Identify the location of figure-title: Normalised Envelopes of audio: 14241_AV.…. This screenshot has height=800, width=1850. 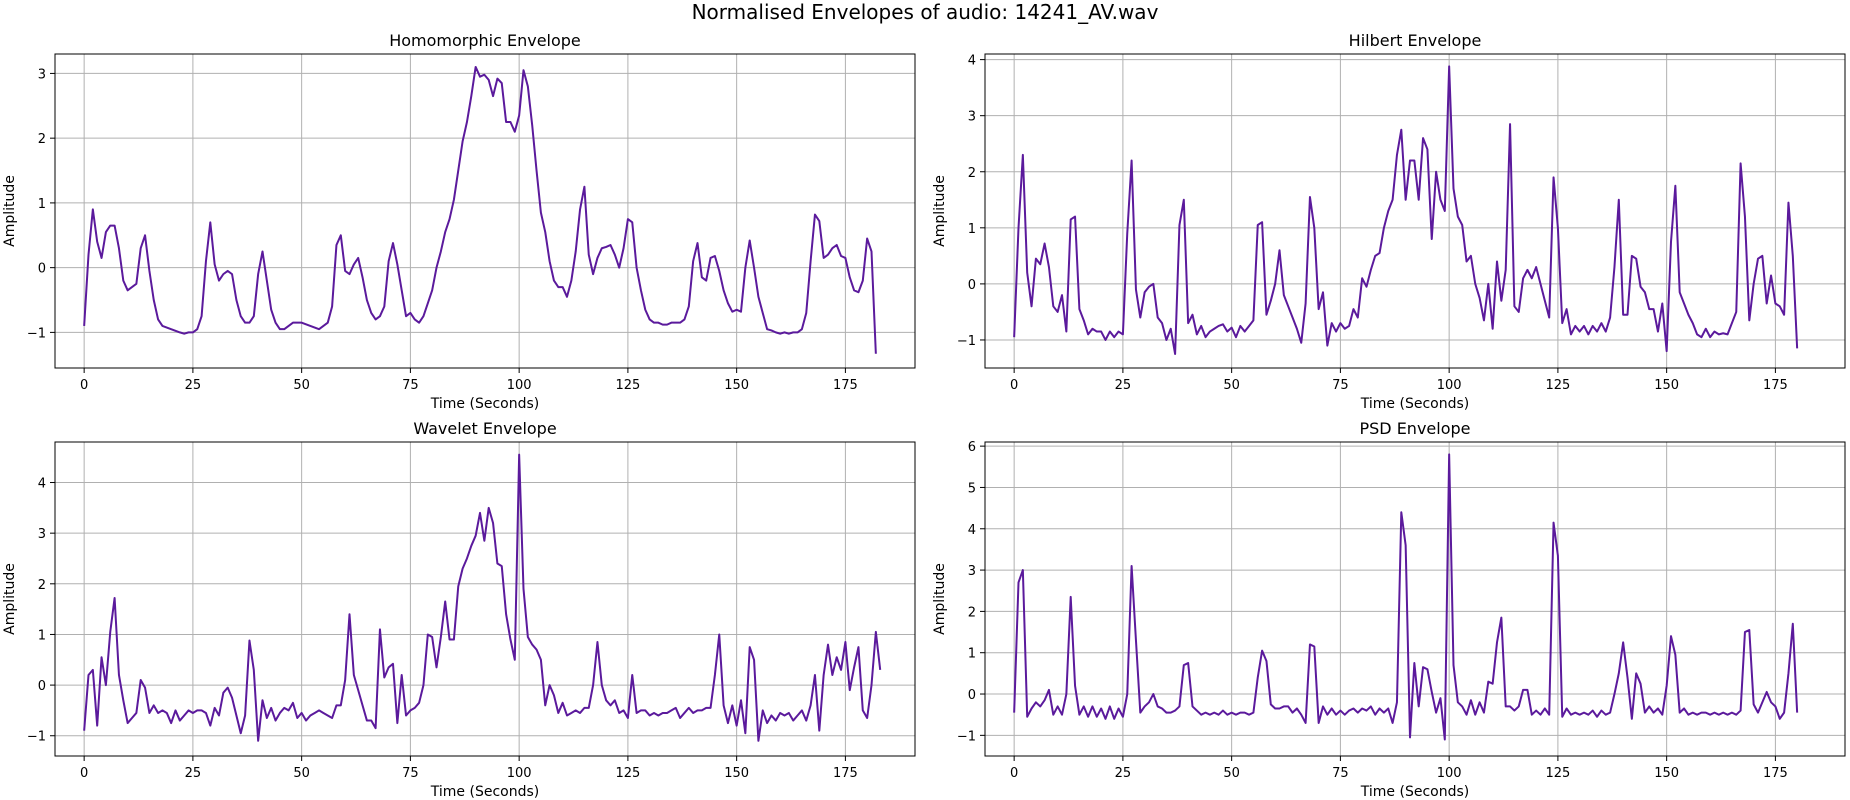
(925, 12).